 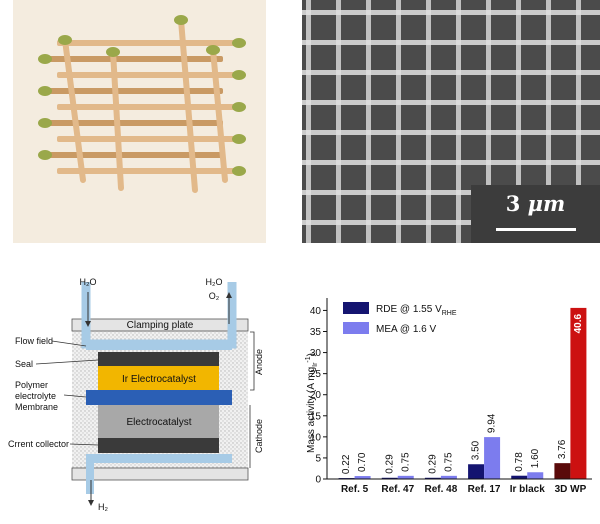 What do you see at coordinates (84, 444) in the screenshot?
I see `collector-leader` at bounding box center [84, 444].